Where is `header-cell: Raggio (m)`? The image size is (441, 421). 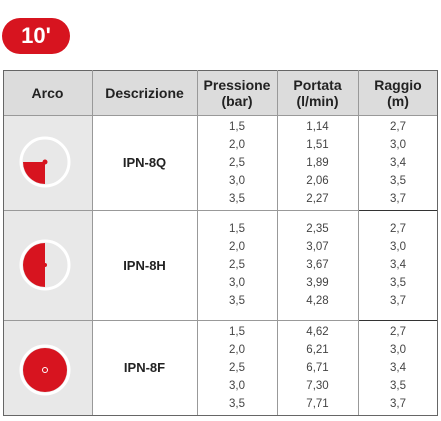
header-cell: Raggio (m) is located at coordinates (398, 92).